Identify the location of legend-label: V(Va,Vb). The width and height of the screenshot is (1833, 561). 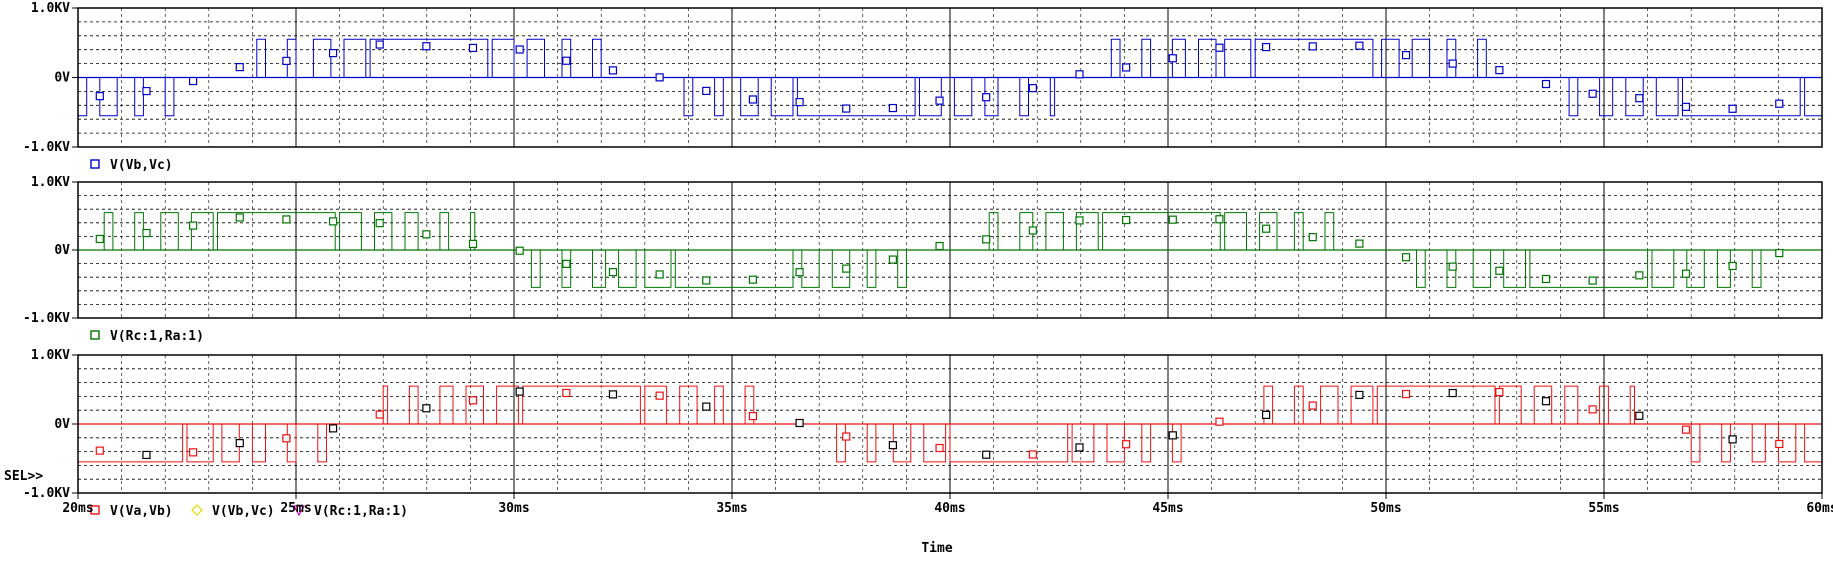
(141, 511).